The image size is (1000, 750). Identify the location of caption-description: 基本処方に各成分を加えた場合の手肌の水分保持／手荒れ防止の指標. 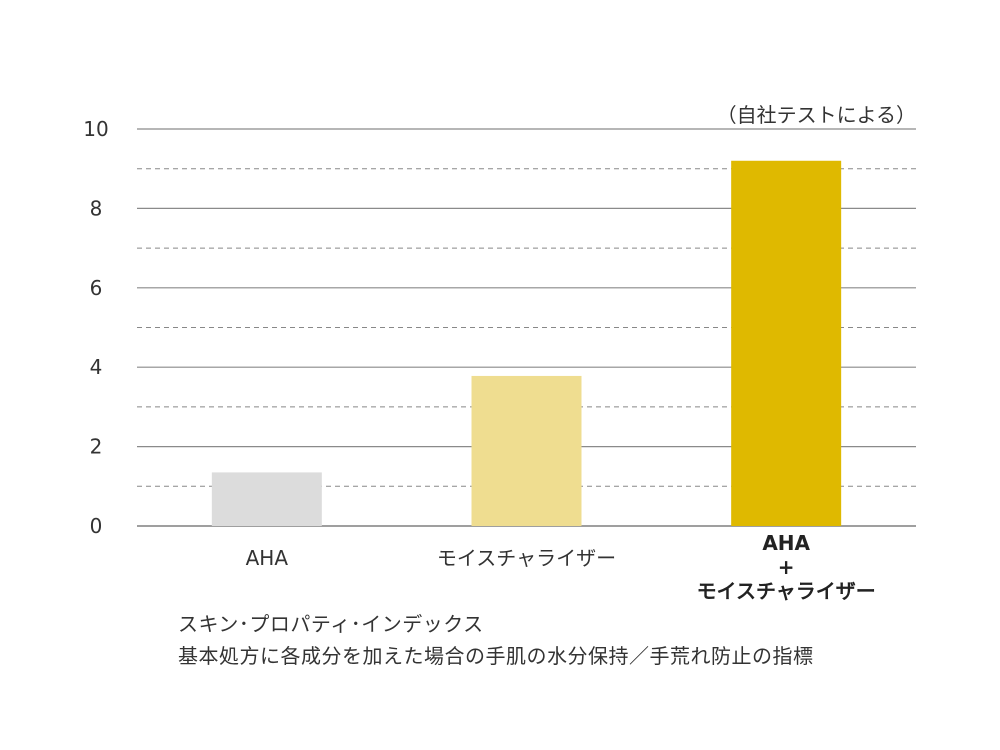
(496, 656).